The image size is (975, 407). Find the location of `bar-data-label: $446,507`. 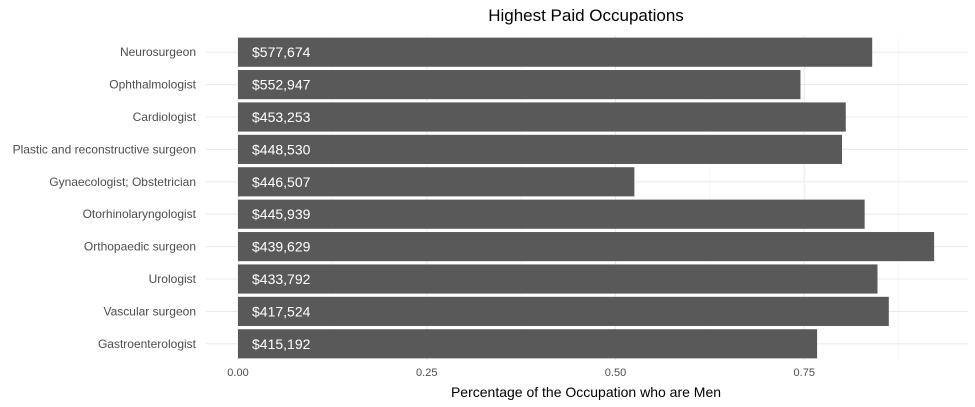

bar-data-label: $446,507 is located at coordinates (281, 182).